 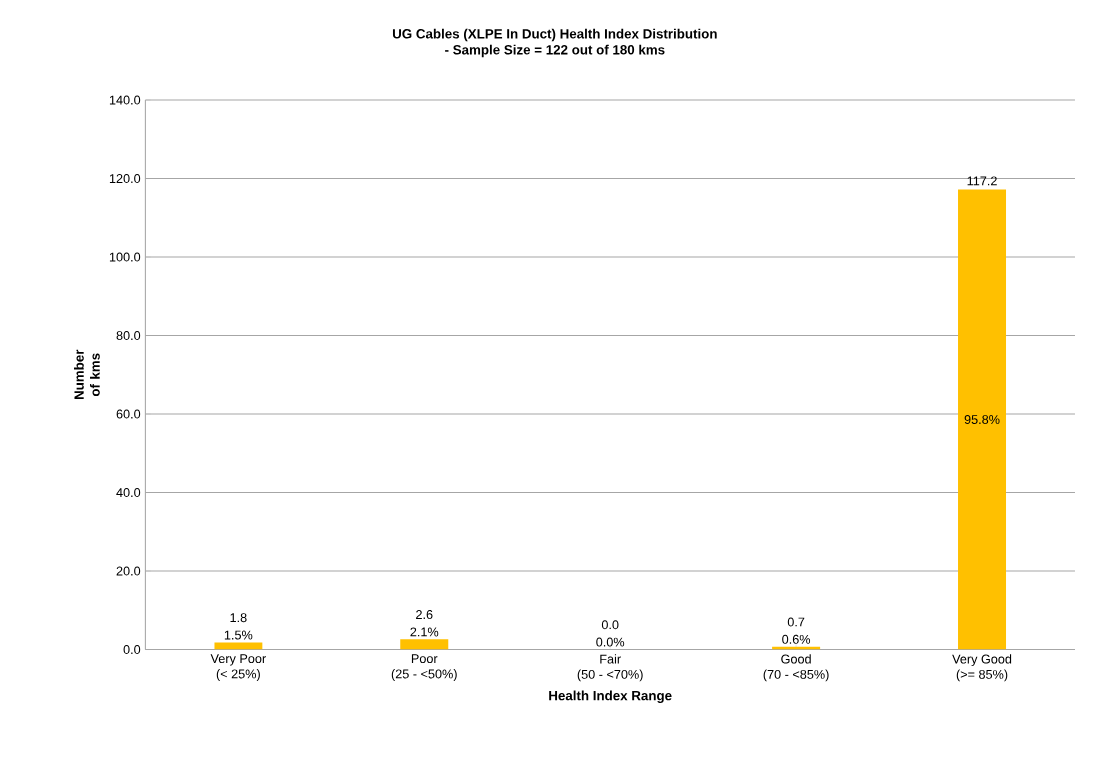 I want to click on annotation: 1.5%, so click(x=238, y=635).